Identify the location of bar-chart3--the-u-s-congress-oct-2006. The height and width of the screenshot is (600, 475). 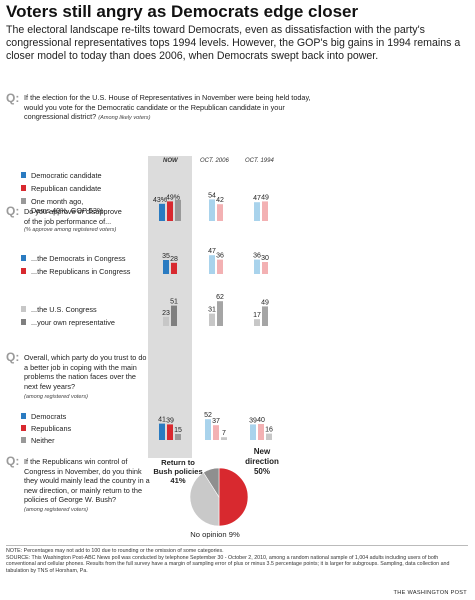
(212, 319).